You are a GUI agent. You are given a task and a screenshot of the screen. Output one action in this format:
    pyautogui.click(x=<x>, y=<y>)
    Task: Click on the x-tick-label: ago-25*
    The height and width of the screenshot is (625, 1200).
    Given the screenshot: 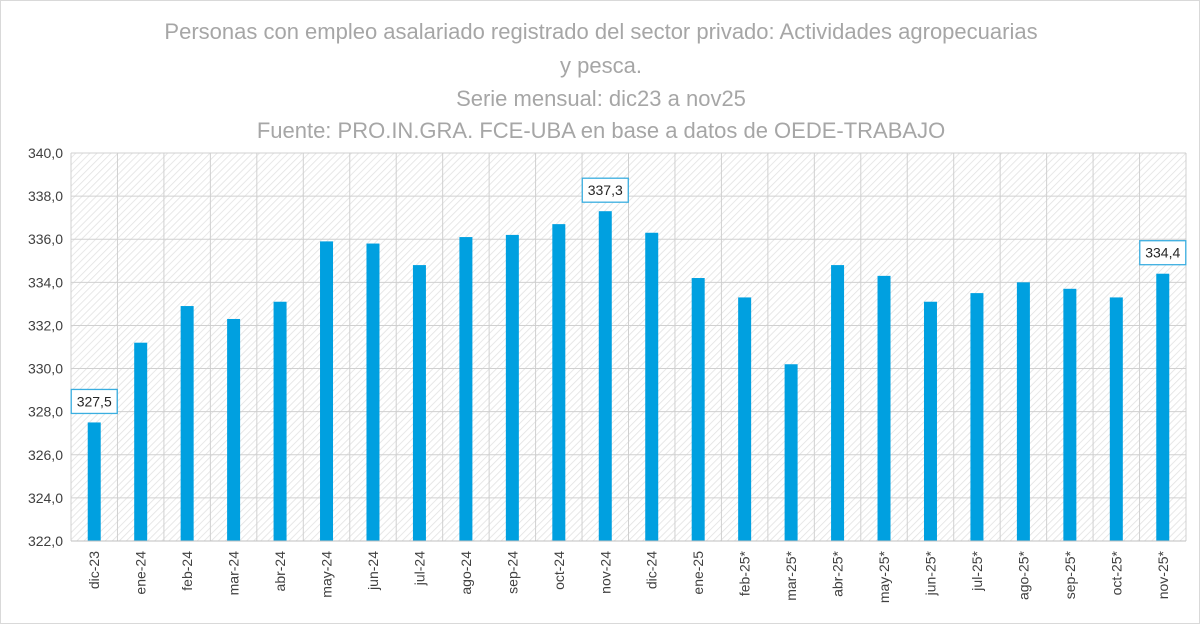 What is the action you would take?
    pyautogui.click(x=1023, y=575)
    